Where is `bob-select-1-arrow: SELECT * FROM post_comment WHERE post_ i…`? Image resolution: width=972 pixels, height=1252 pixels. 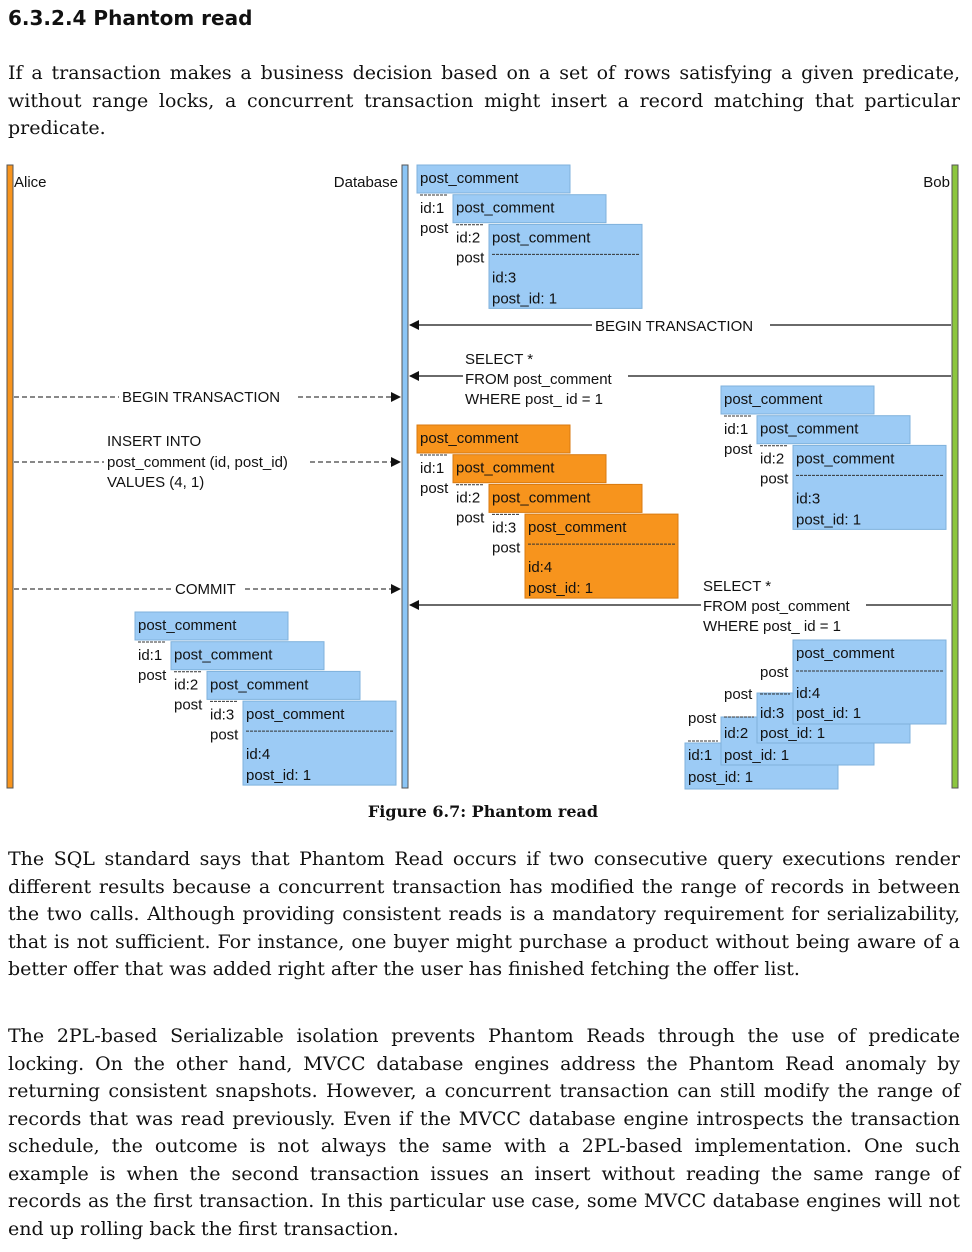 bob-select-1-arrow: SELECT * FROM post_comment WHERE post_ i… is located at coordinates (680, 379).